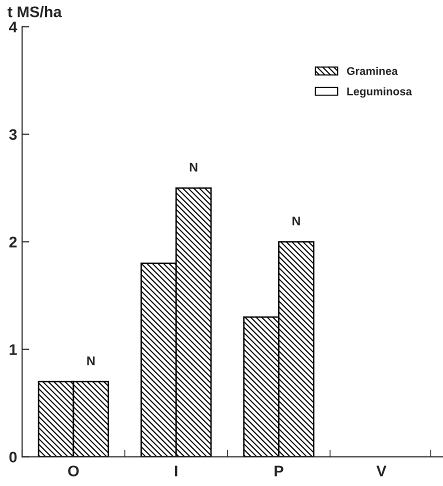  I want to click on y-axis-title: t MS/ha, so click(35, 12).